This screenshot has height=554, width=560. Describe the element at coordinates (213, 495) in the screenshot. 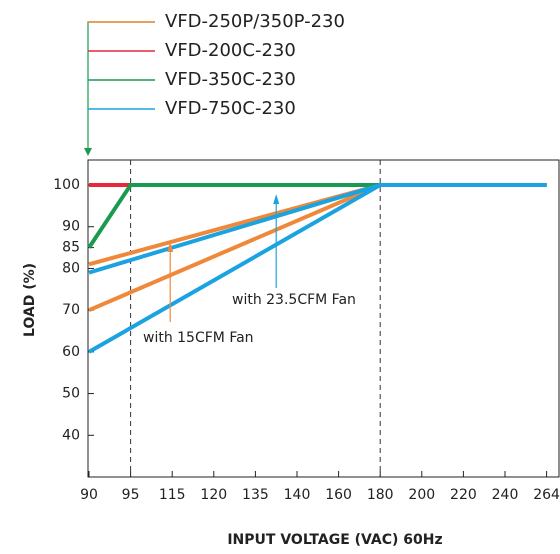

I see `x-tick-label: 120` at that location.